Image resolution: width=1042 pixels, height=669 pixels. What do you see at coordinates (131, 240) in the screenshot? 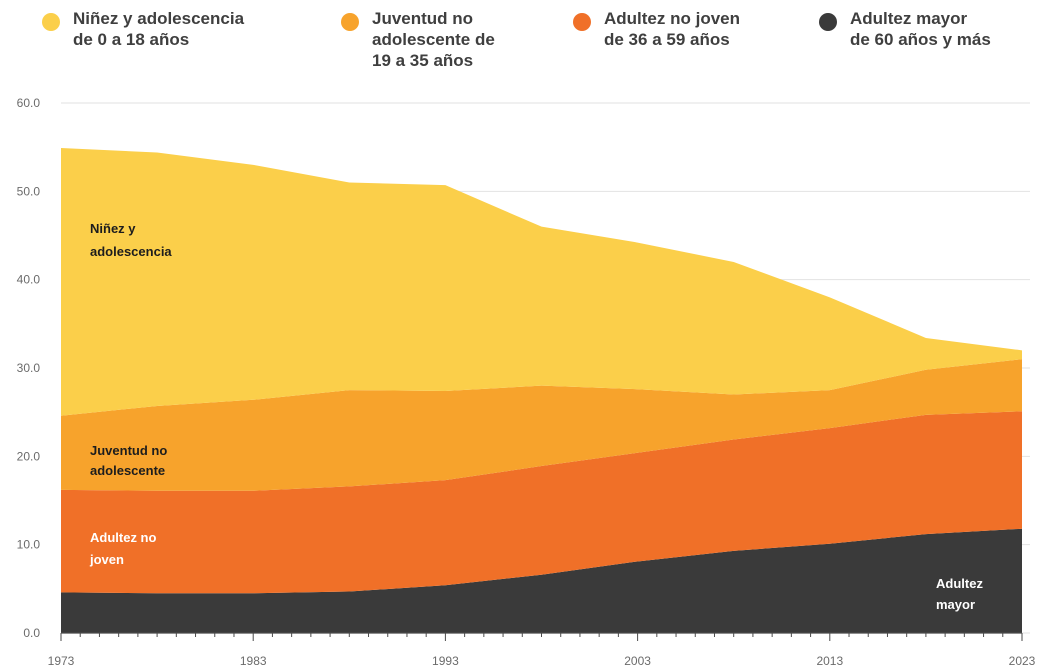
I see `label-ninez: Niñez y adolescencia` at bounding box center [131, 240].